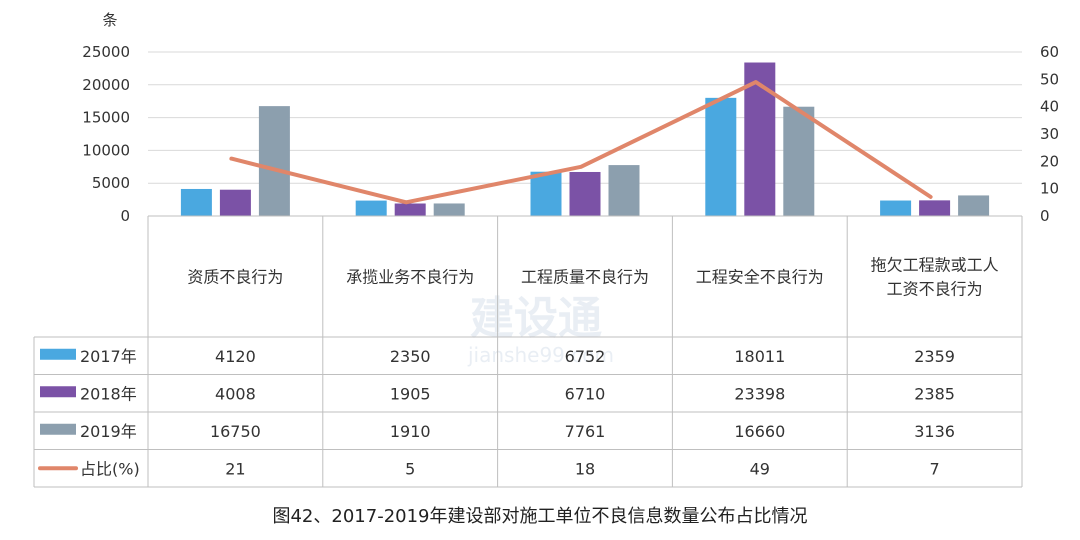  I want to click on category-label: 资质不良行为, so click(235, 277).